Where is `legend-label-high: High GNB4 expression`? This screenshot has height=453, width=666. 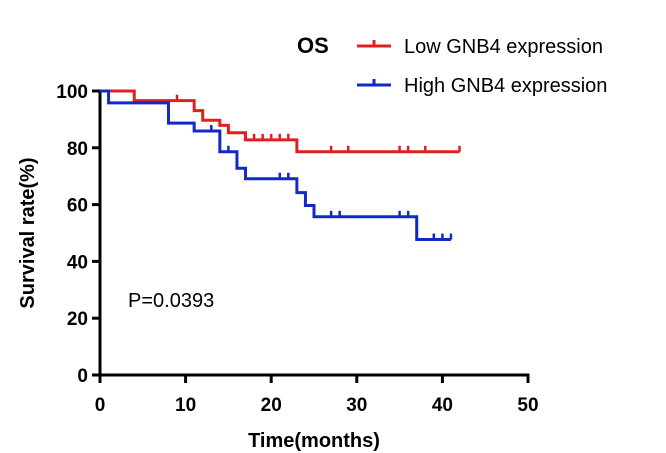
legend-label-high: High GNB4 expression is located at coordinates (505, 86).